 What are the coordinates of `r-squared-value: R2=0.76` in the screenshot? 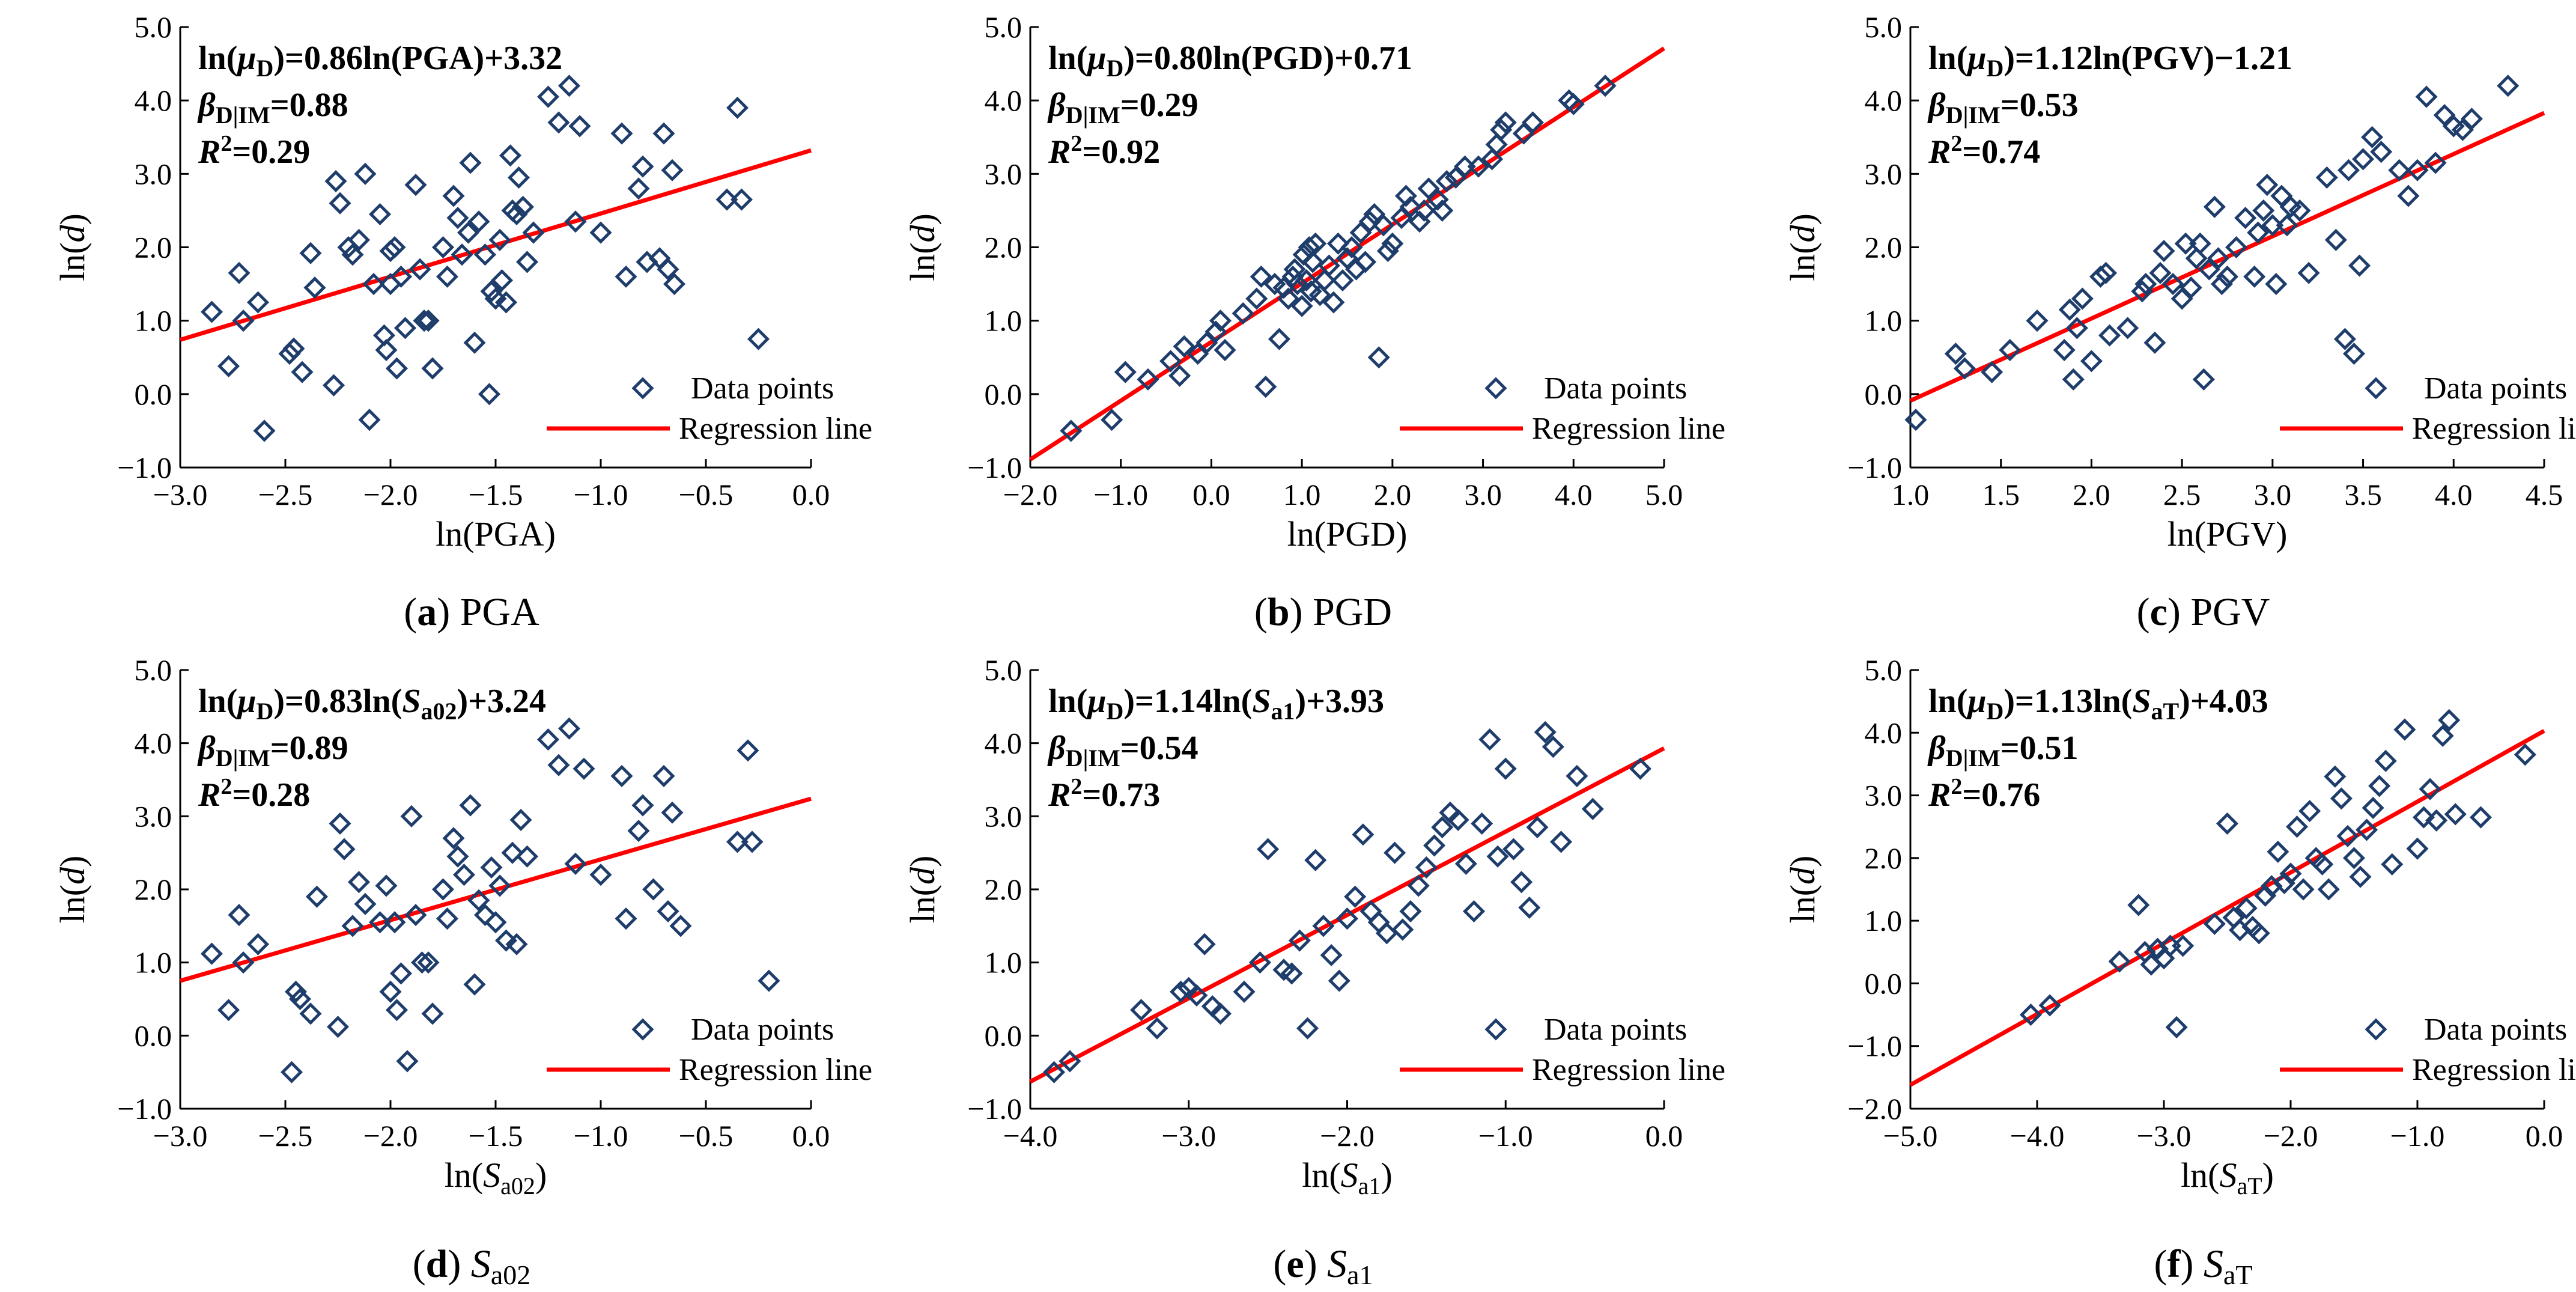 It's located at (1984, 794).